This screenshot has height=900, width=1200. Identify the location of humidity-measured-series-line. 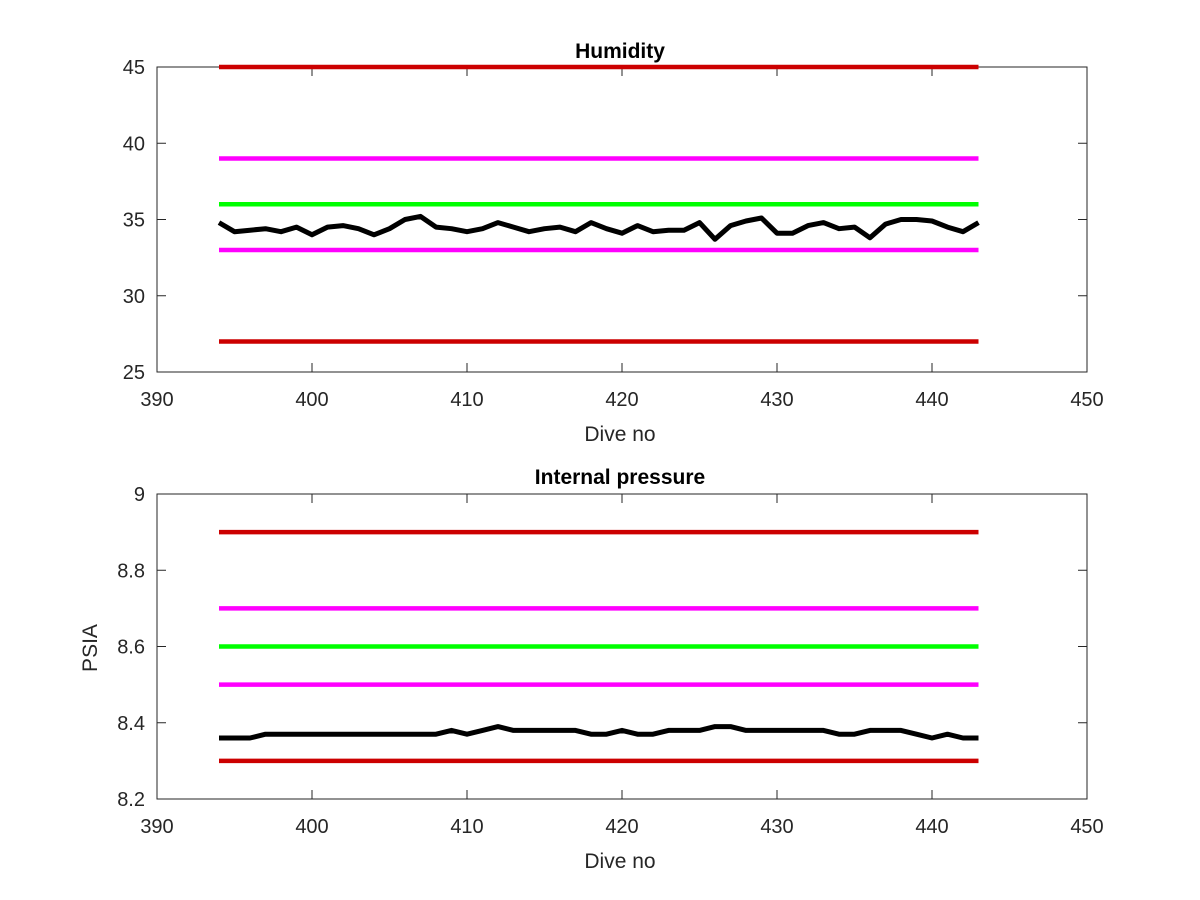
(598, 227).